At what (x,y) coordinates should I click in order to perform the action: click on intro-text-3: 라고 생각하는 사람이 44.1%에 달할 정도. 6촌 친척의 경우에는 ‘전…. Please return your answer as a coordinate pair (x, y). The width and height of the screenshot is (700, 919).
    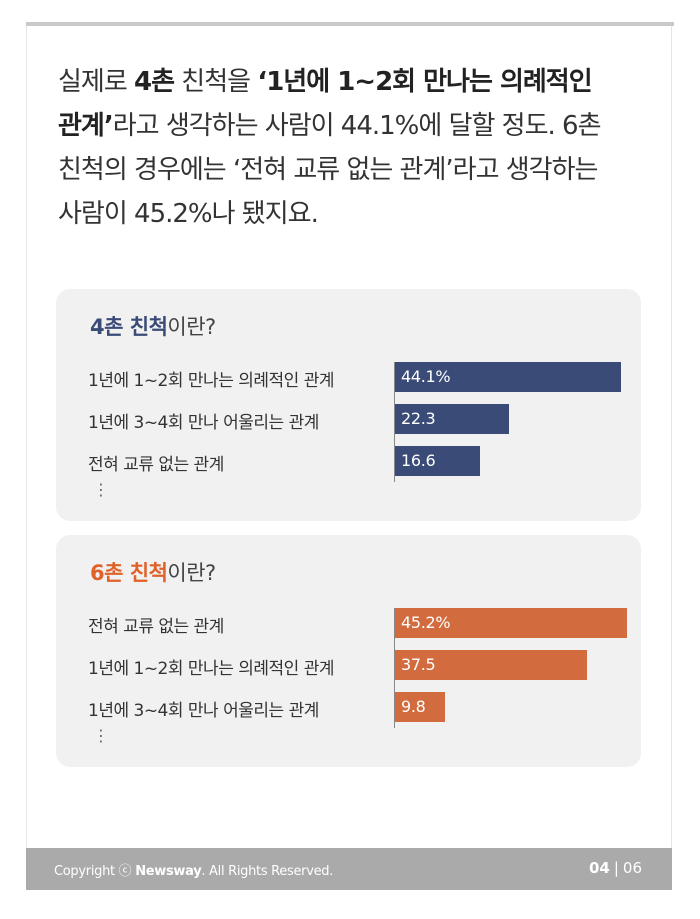
    Looking at the image, I should click on (330, 170).